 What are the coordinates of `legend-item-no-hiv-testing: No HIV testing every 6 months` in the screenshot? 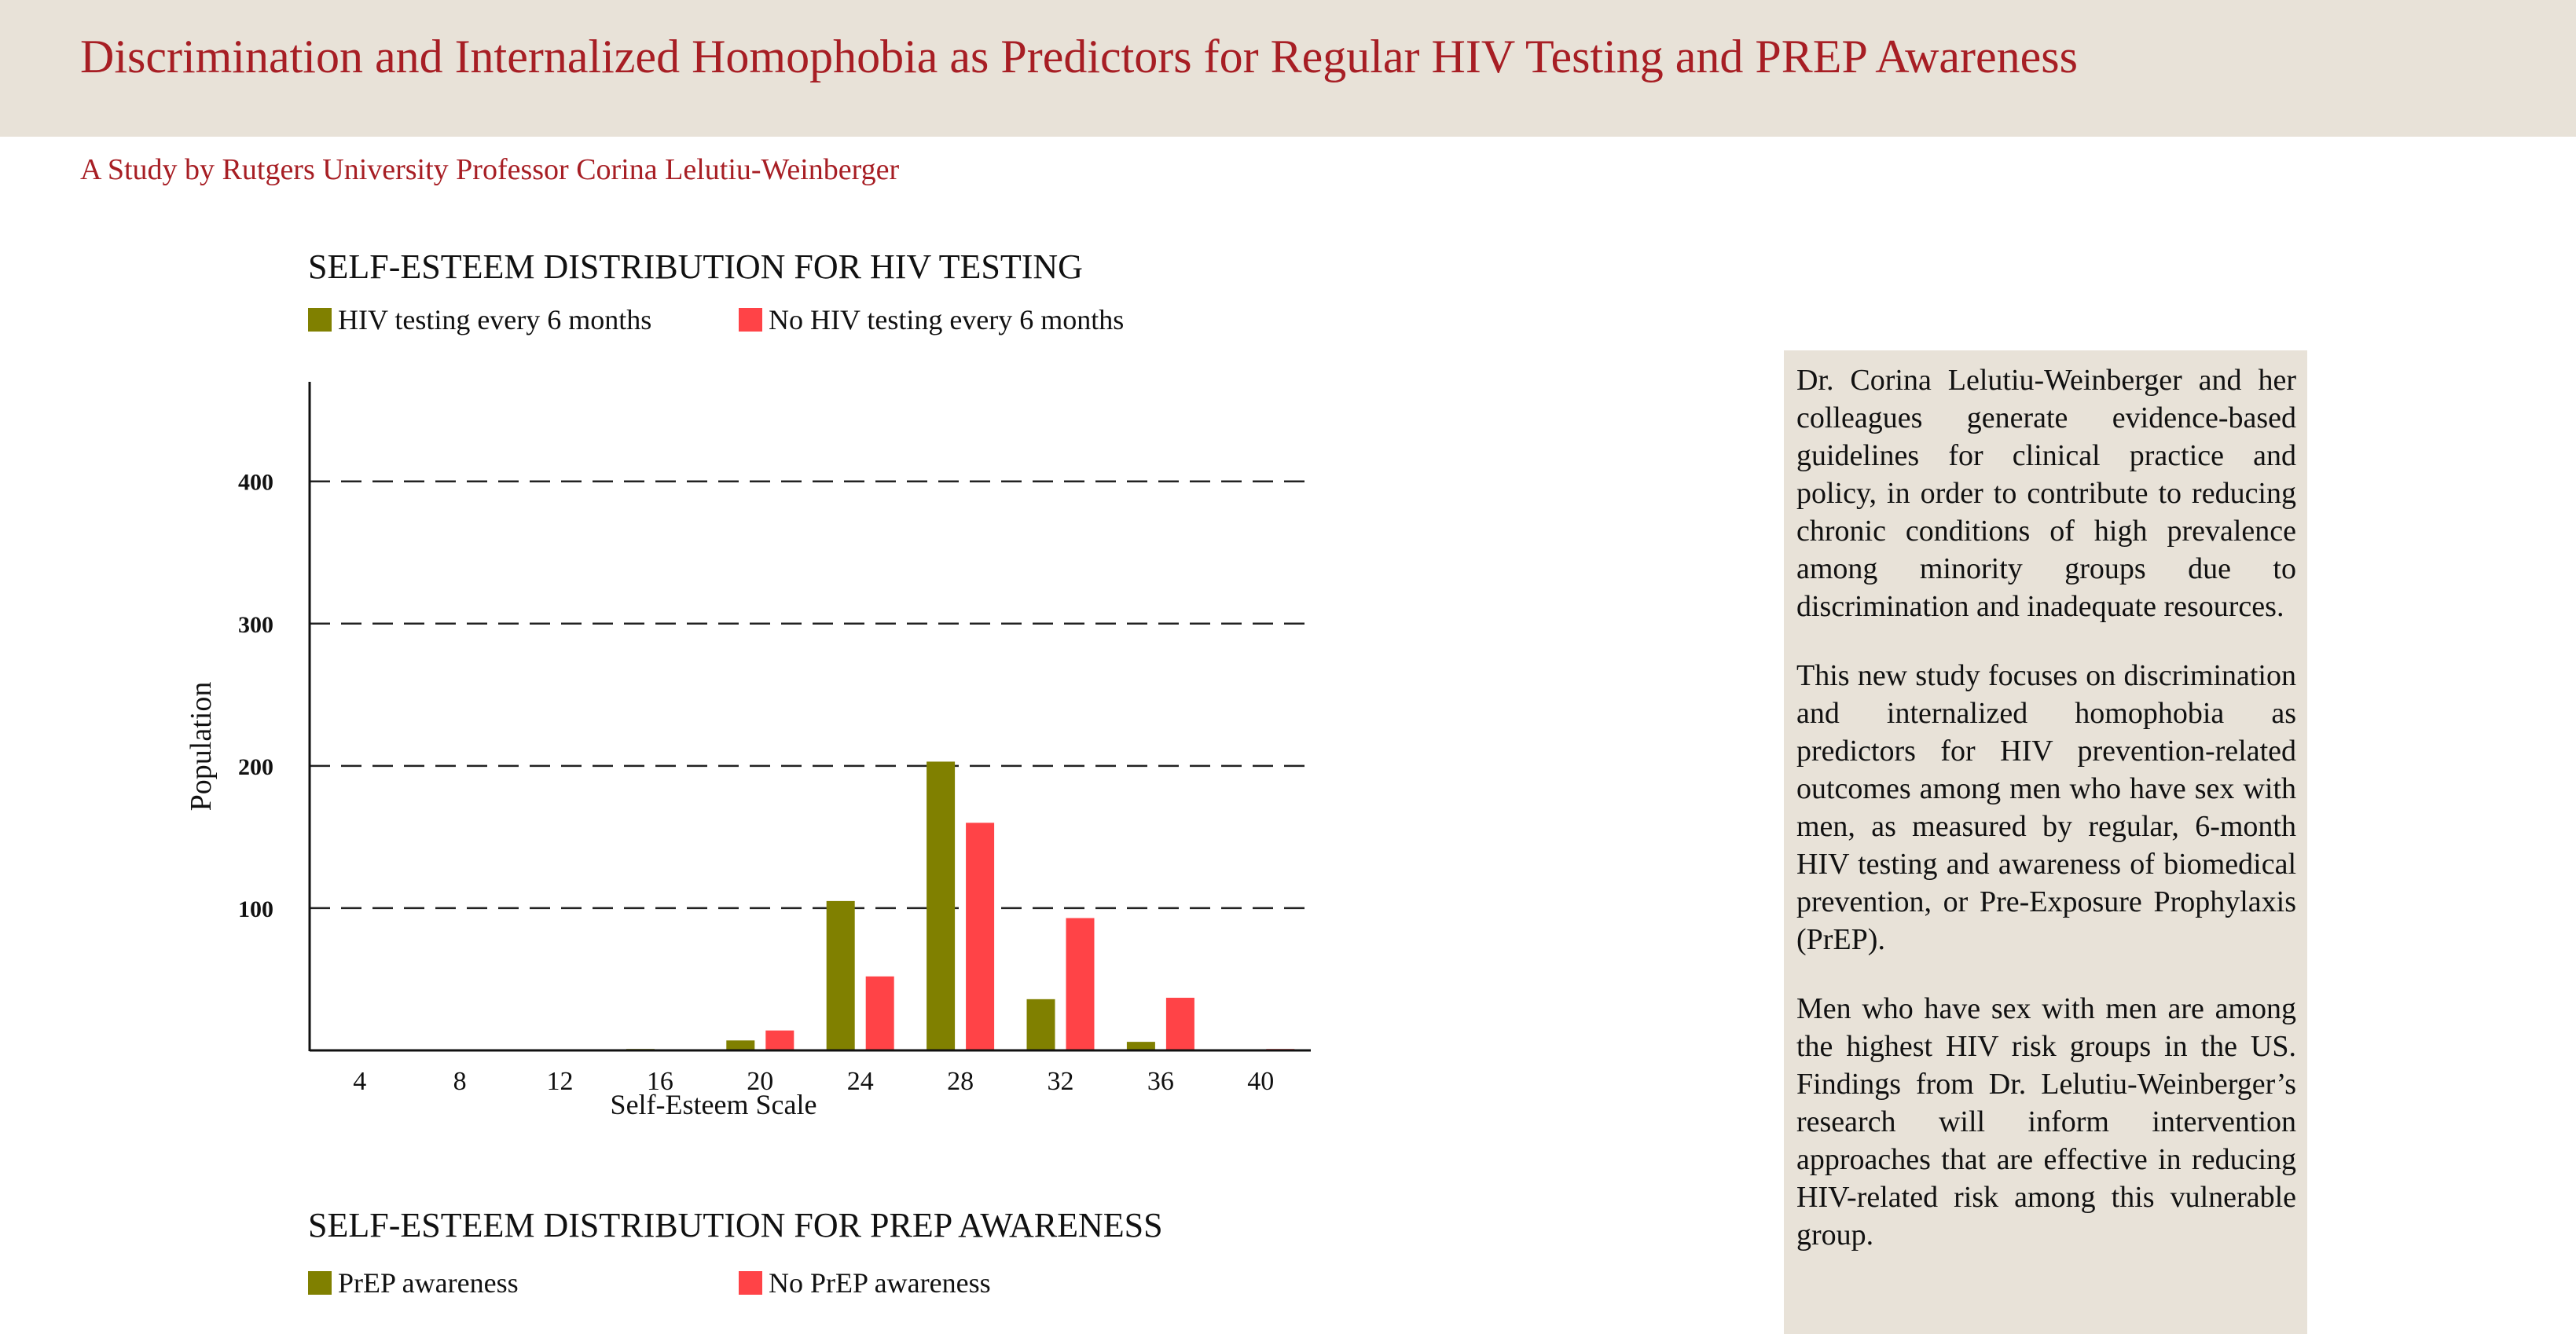 It's located at (932, 319).